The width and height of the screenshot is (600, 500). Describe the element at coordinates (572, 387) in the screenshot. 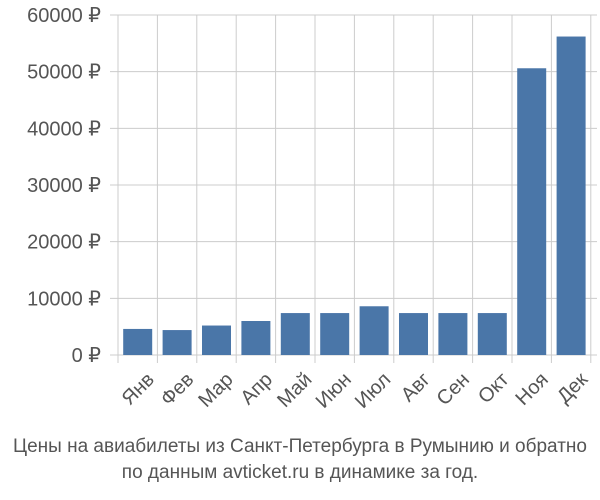

I see `x-tick-label: Дек` at that location.